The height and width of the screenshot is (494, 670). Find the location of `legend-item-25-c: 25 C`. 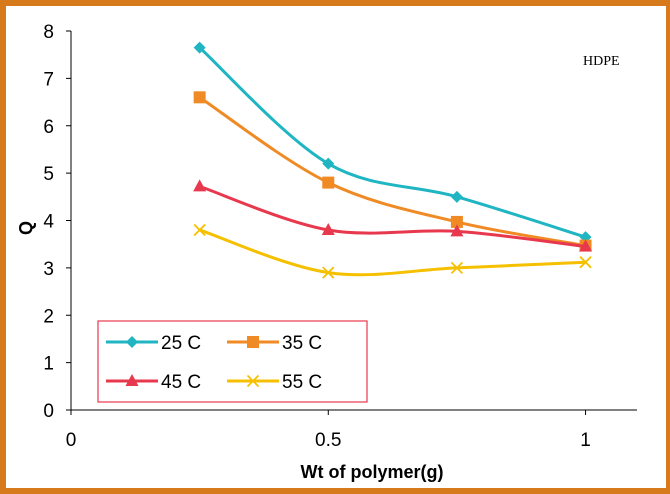

legend-item-25-c: 25 C is located at coordinates (153, 343).